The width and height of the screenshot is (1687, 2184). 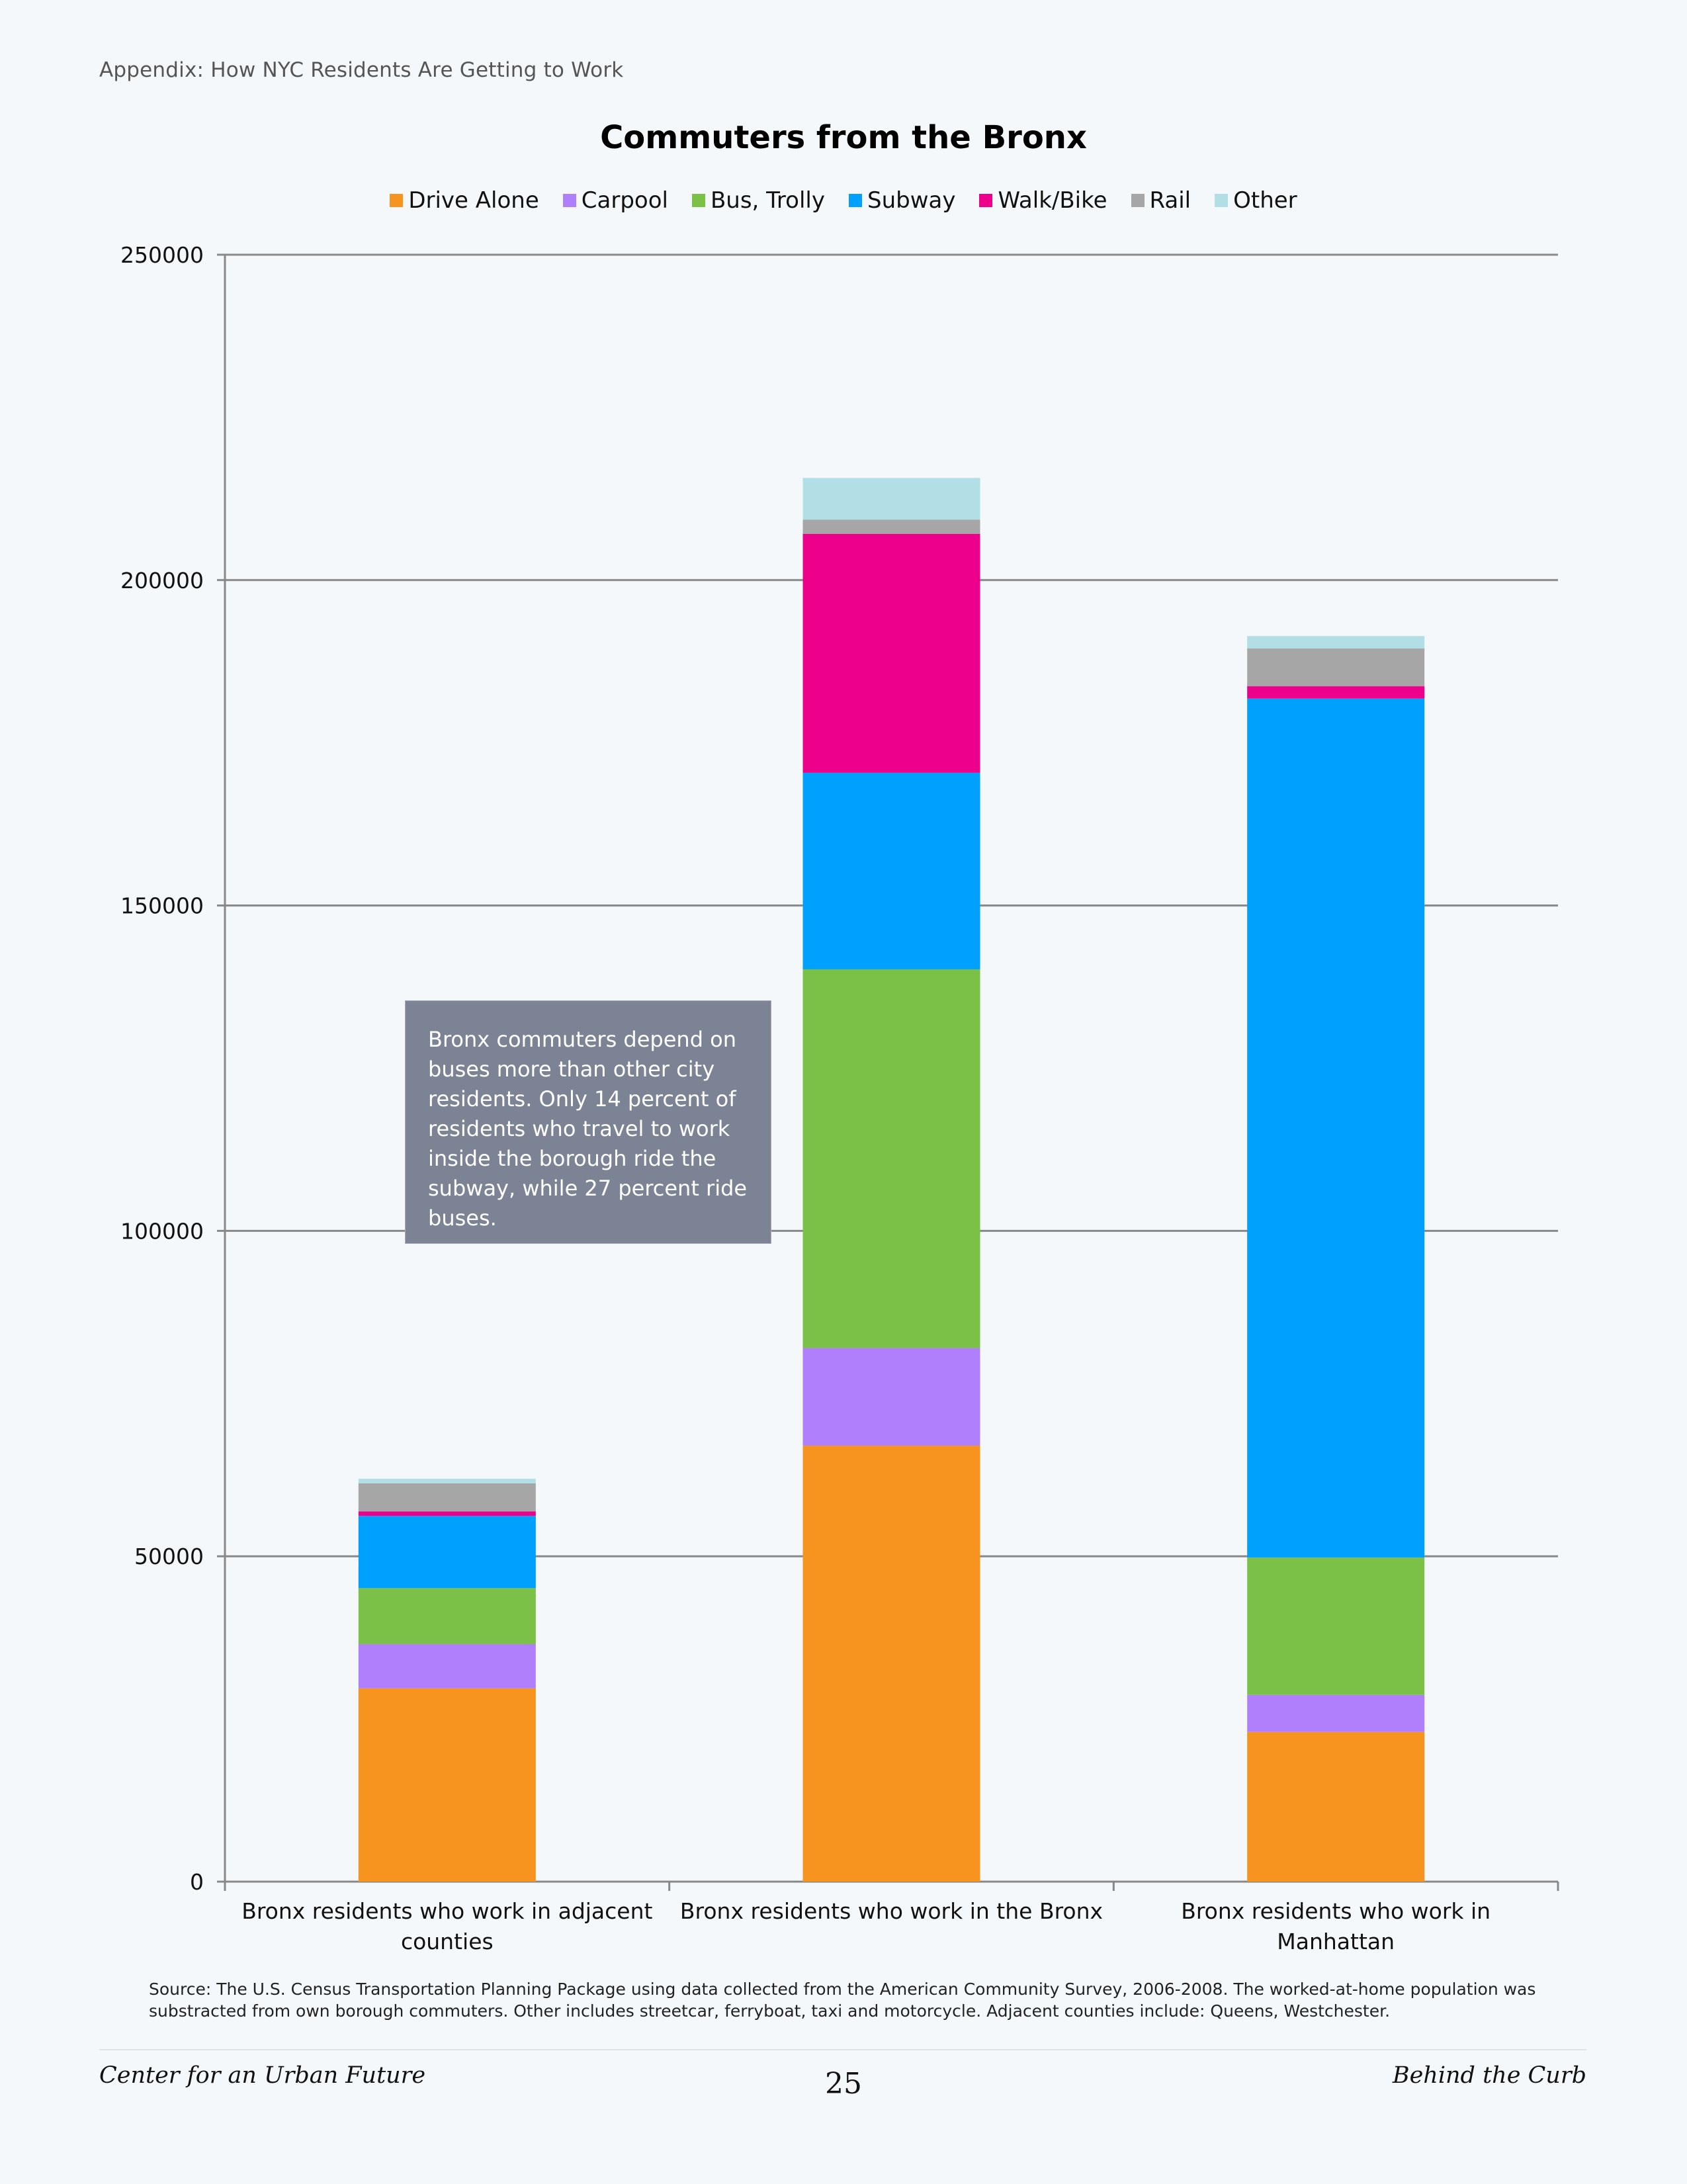 What do you see at coordinates (197, 1882) in the screenshot?
I see `y-tick-label: 0` at bounding box center [197, 1882].